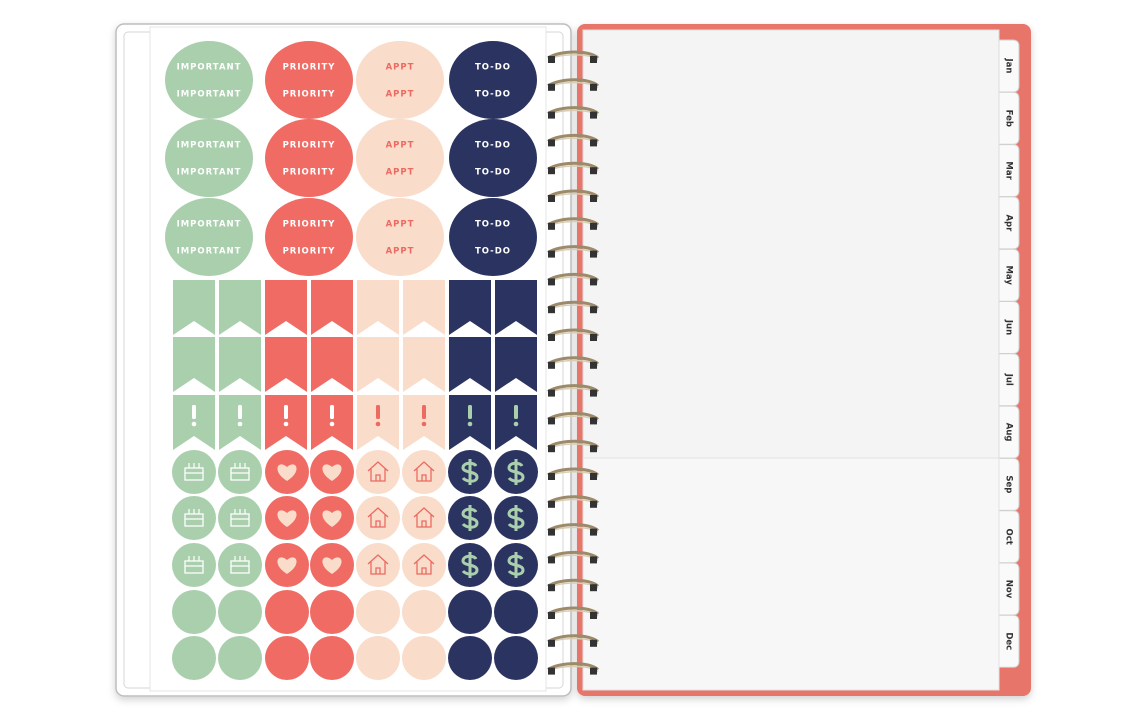 The height and width of the screenshot is (725, 1125). I want to click on month-tab-label: Jun, so click(1009, 327).